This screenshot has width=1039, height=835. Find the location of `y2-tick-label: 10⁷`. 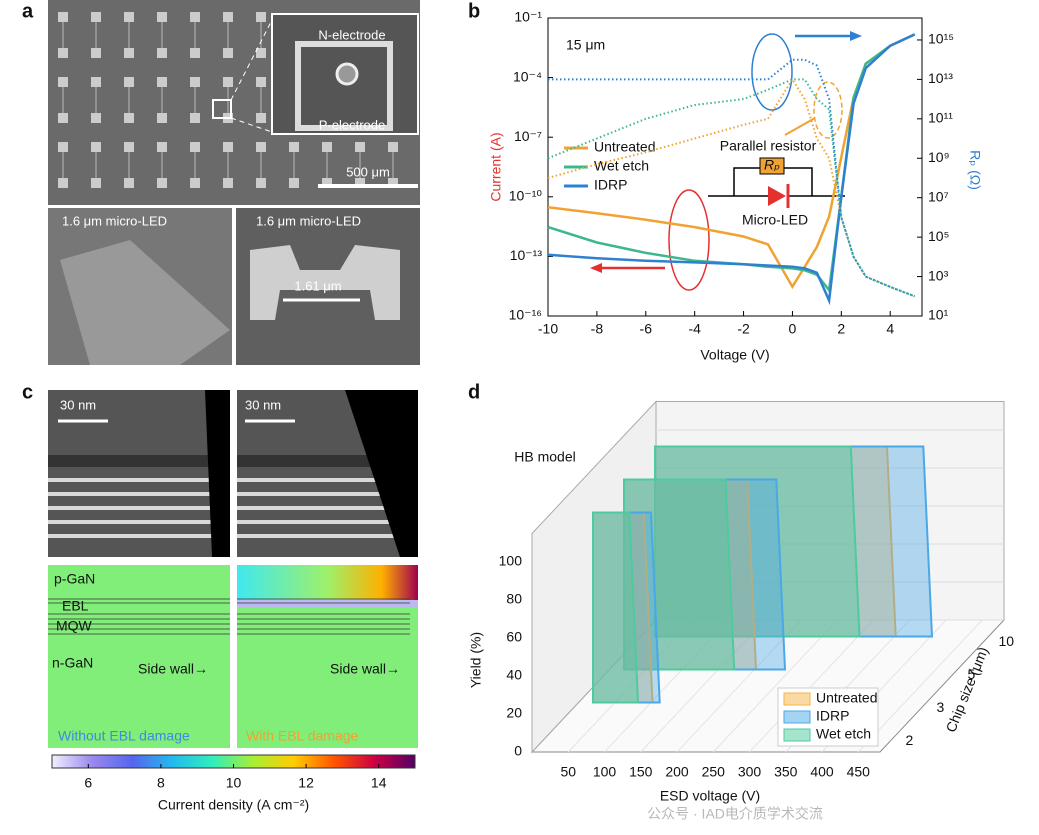

y2-tick-label: 10⁷ is located at coordinates (938, 196).